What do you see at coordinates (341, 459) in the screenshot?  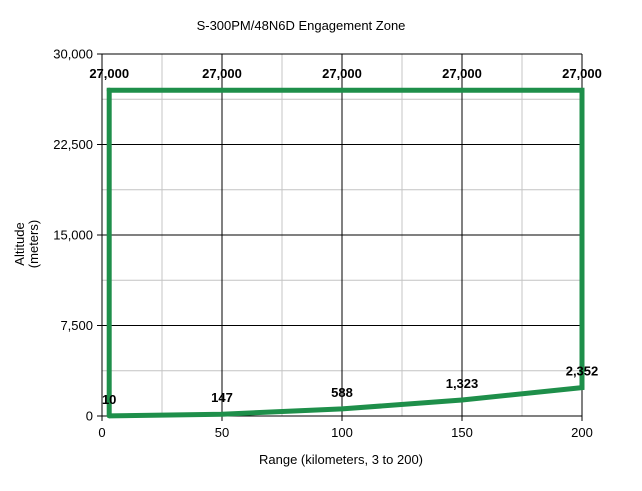 I see `x-axis-title: Range (kilometers, 3 to 200)` at bounding box center [341, 459].